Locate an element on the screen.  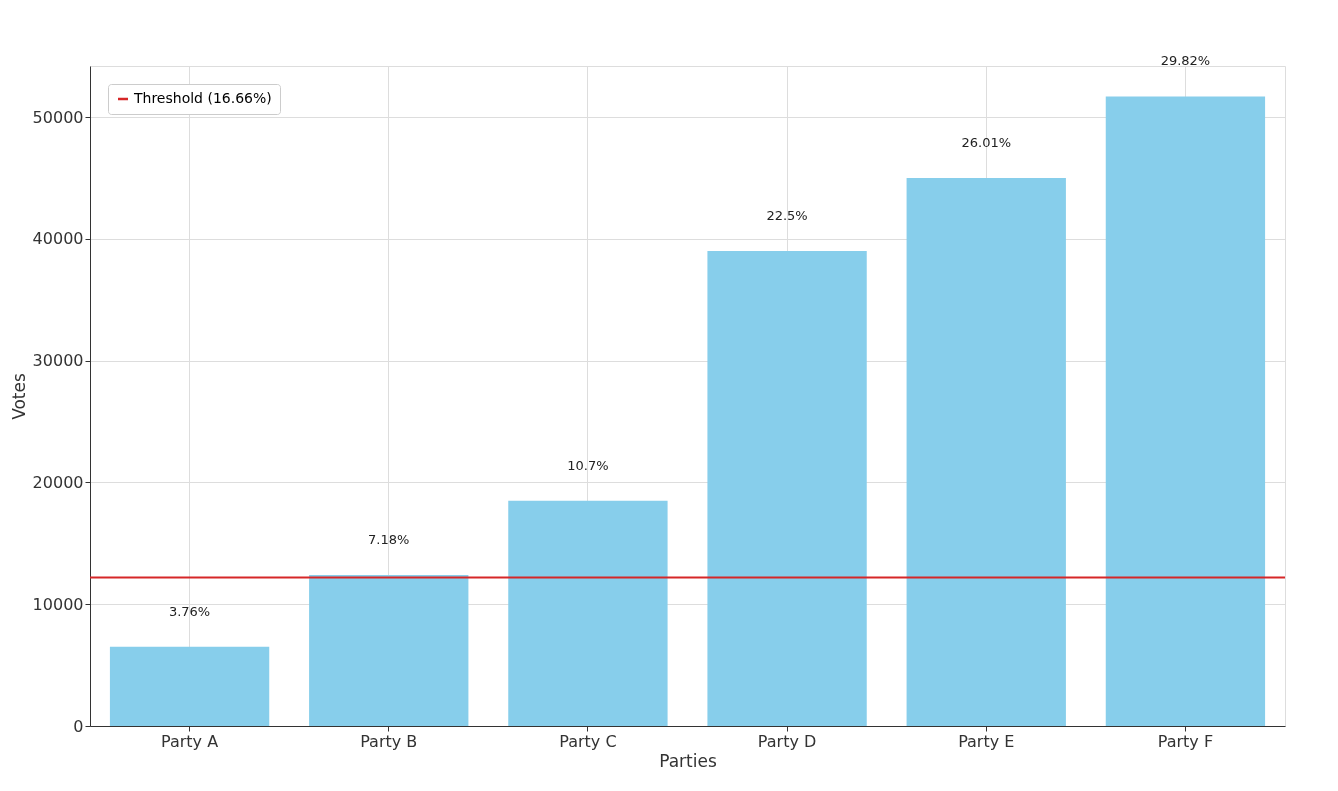
legend-label: Threshold (16.66%) is located at coordinates (202, 98).